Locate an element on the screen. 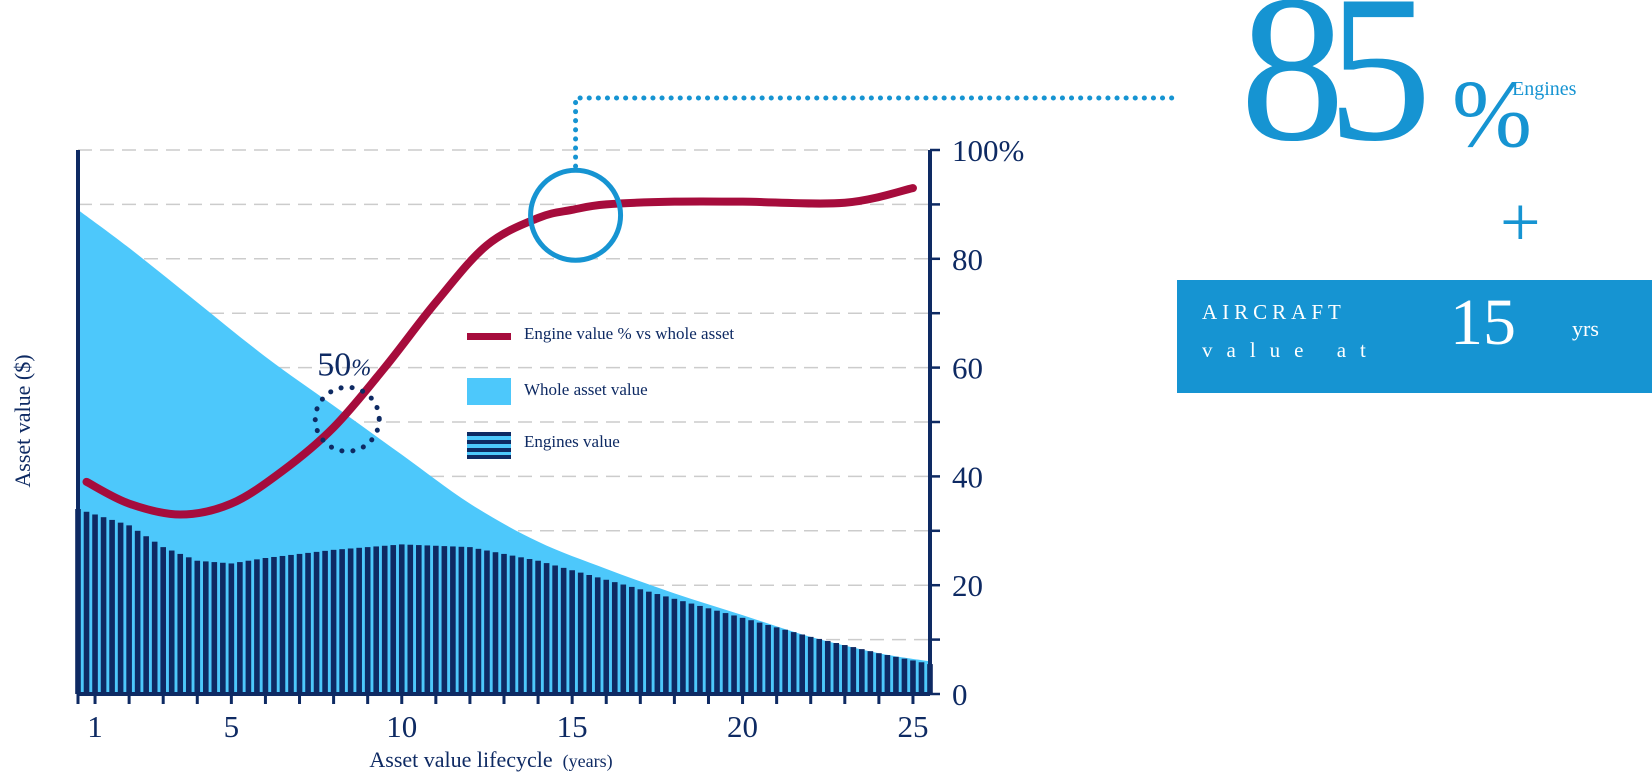 The image size is (1652, 775). x-axis-title-main: Asset value lifecycle is located at coordinates (460, 759).